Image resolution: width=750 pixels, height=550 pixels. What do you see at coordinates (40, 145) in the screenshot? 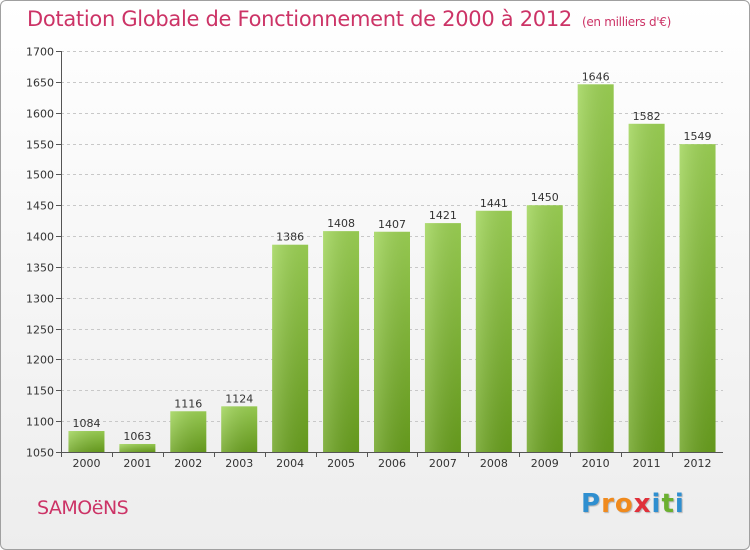
I see `y-tick-label: 1550` at bounding box center [40, 145].